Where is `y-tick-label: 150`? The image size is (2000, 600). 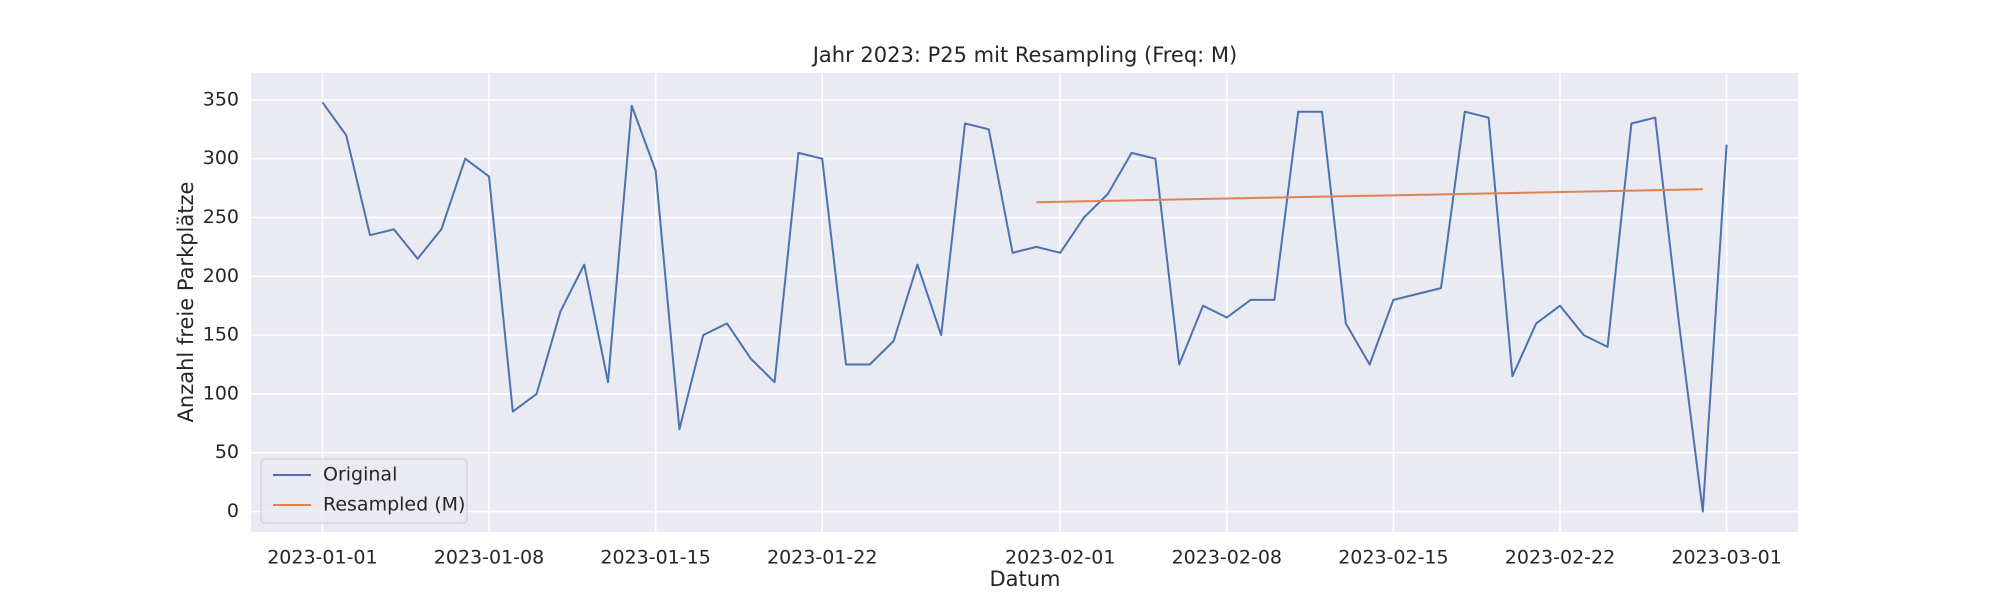 y-tick-label: 150 is located at coordinates (221, 335).